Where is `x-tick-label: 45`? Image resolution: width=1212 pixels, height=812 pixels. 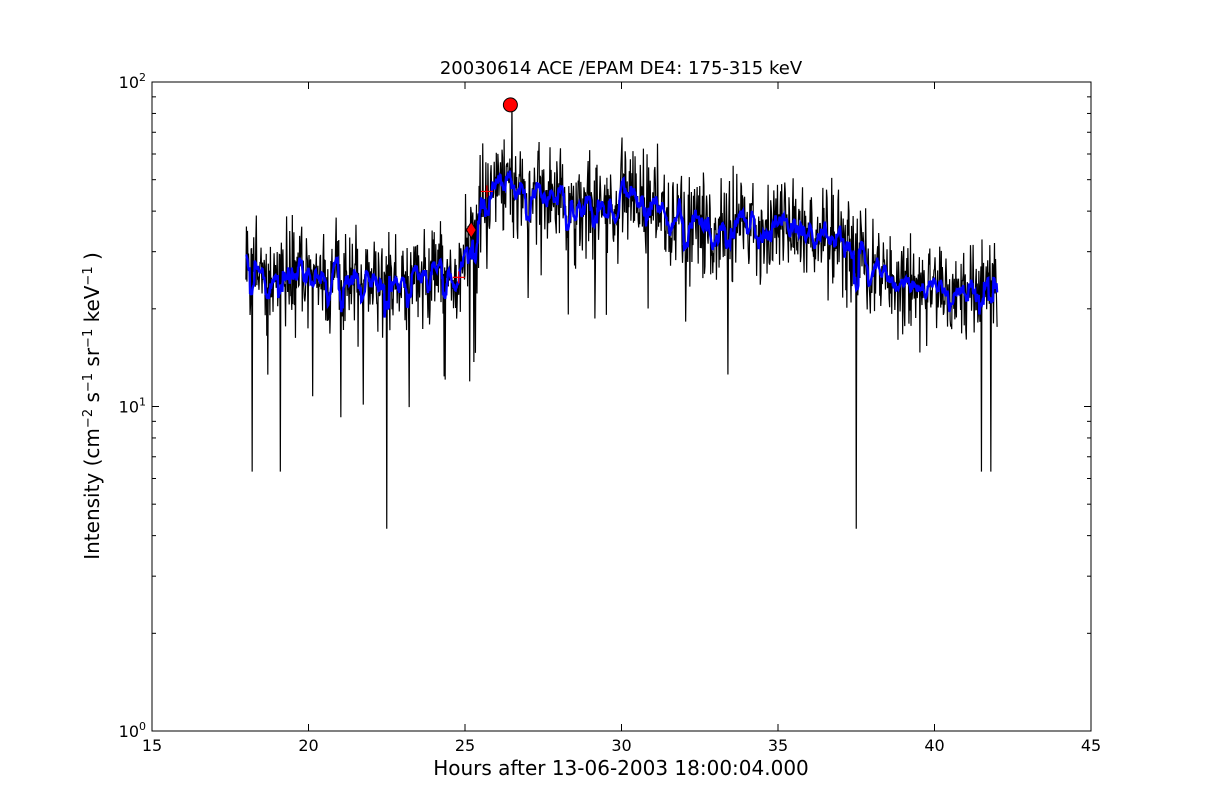 x-tick-label: 45 is located at coordinates (1091, 745).